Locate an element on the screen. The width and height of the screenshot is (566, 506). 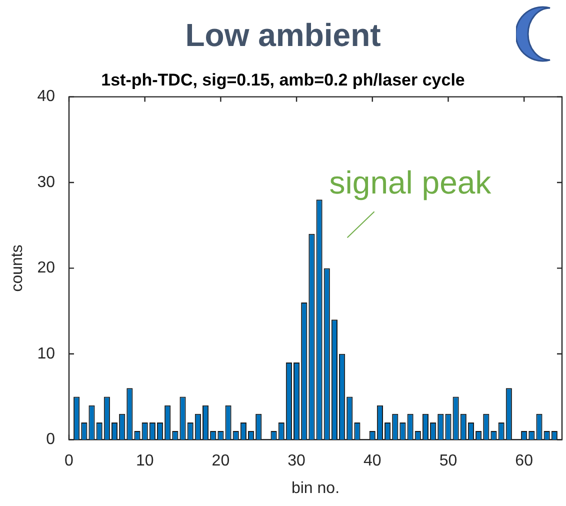
y-tick-label: 40 is located at coordinates (46, 97).